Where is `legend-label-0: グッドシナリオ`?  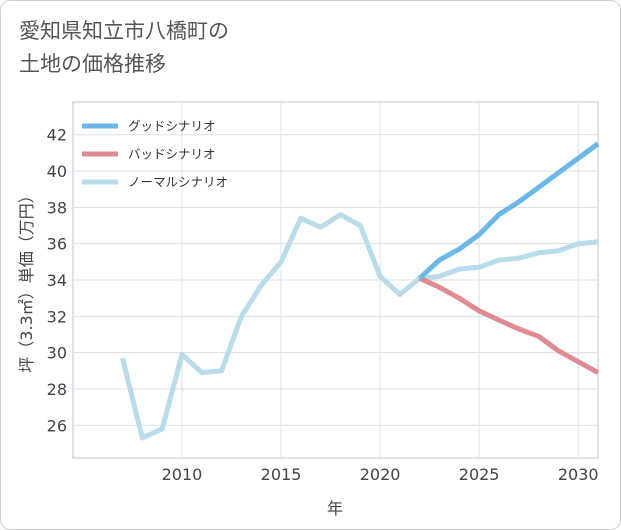
legend-label-0: グッドシナリオ is located at coordinates (172, 126).